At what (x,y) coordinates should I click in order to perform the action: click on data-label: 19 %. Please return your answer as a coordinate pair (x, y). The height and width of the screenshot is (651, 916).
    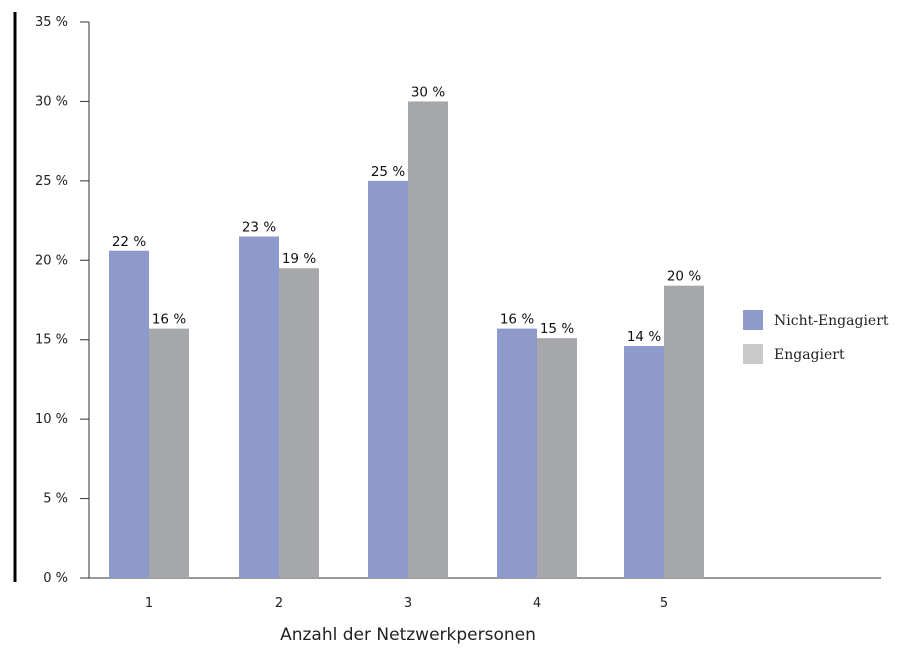
    Looking at the image, I should click on (299, 259).